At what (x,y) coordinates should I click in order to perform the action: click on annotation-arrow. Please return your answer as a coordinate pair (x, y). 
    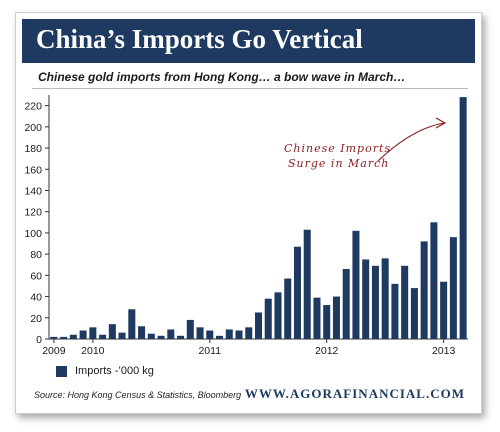
    Looking at the image, I should click on (411, 142).